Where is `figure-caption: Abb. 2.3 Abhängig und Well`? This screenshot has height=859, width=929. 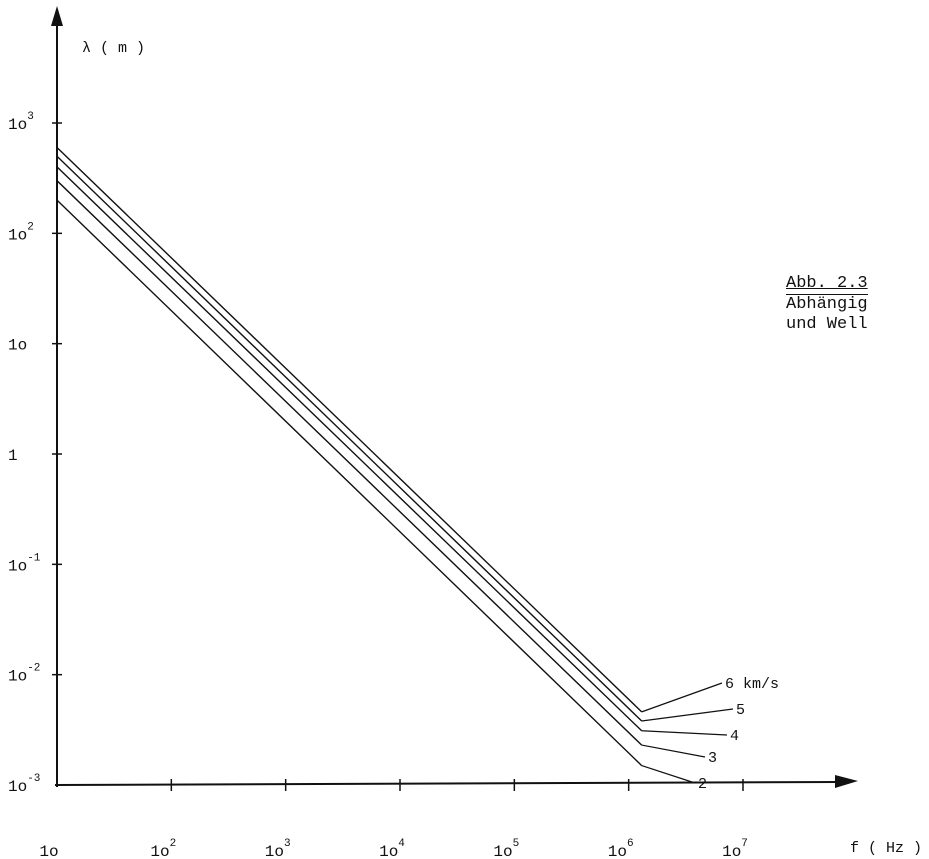 figure-caption: Abb. 2.3 Abhängig und Well is located at coordinates (827, 304).